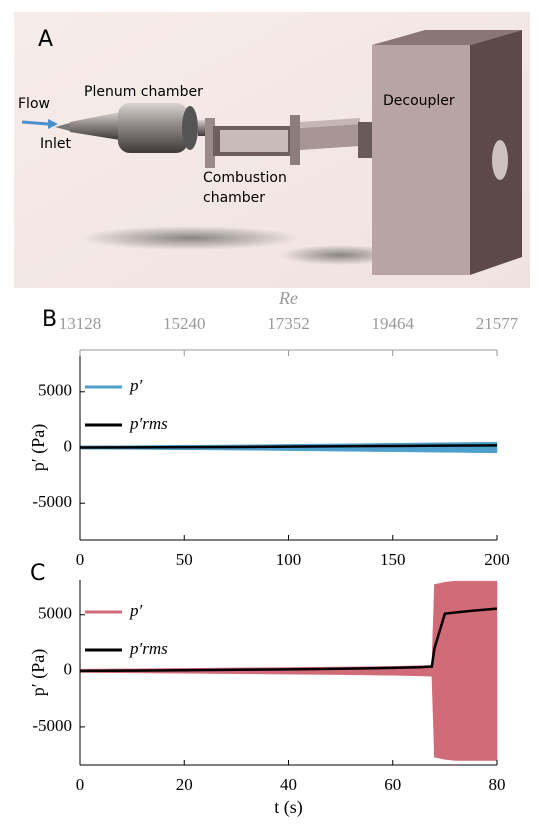  What do you see at coordinates (288, 323) in the screenshot?
I see `x2-tick-label: 17352` at bounding box center [288, 323].